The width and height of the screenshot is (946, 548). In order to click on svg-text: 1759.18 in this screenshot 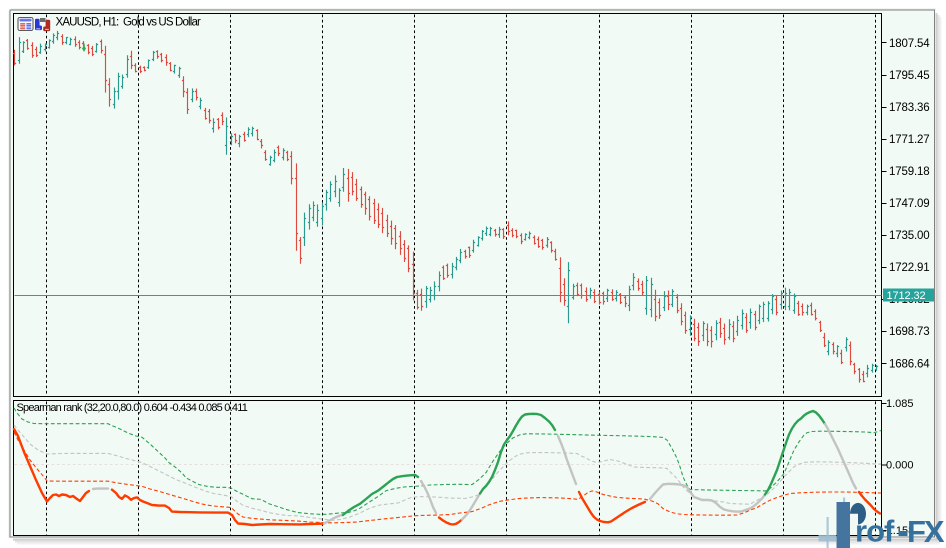, I will do `click(909, 172)`.